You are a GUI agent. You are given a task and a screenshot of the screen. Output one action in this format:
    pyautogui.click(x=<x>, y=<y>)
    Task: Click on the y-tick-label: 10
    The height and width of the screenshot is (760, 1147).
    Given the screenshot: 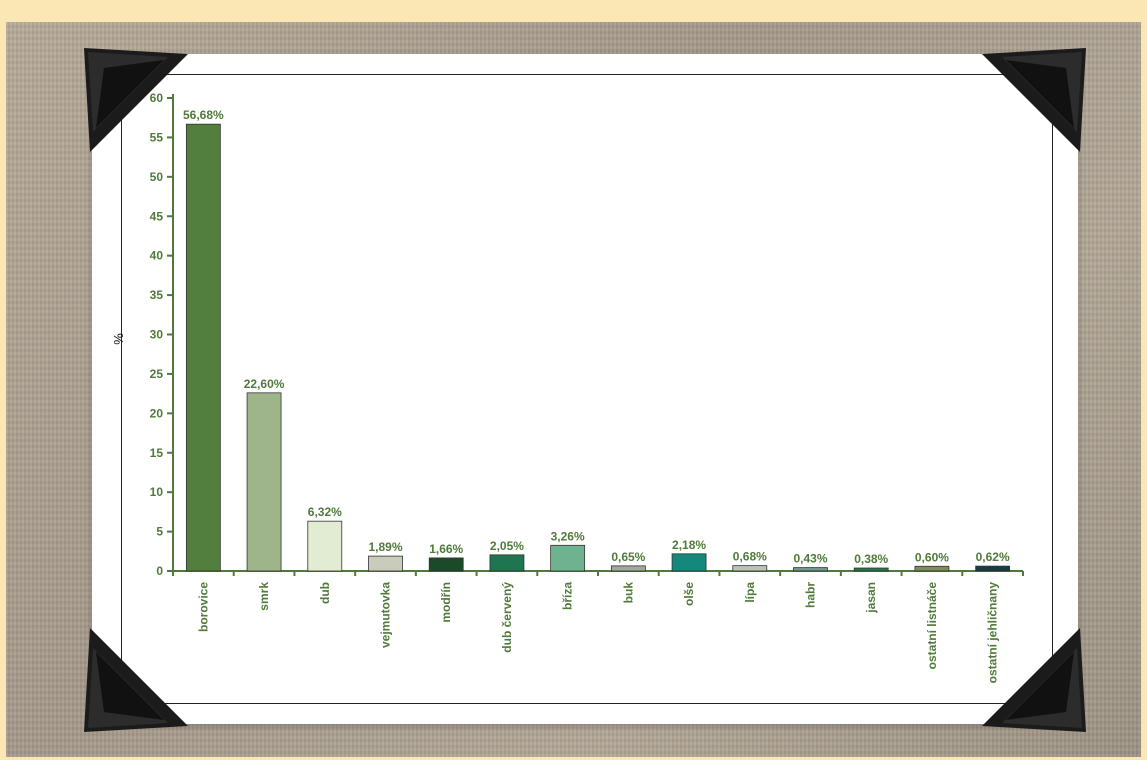 What is the action you would take?
    pyautogui.click(x=157, y=492)
    